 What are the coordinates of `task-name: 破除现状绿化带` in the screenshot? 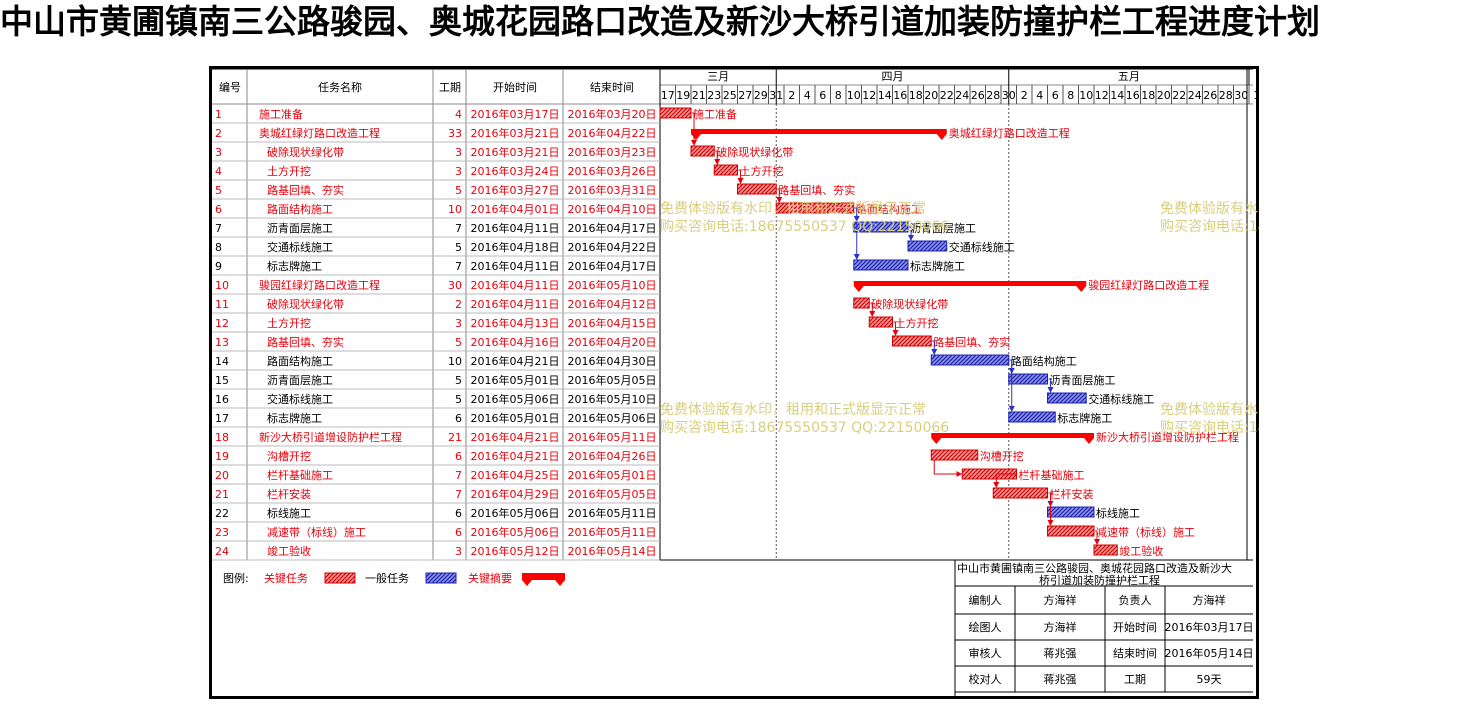 It's located at (305, 152).